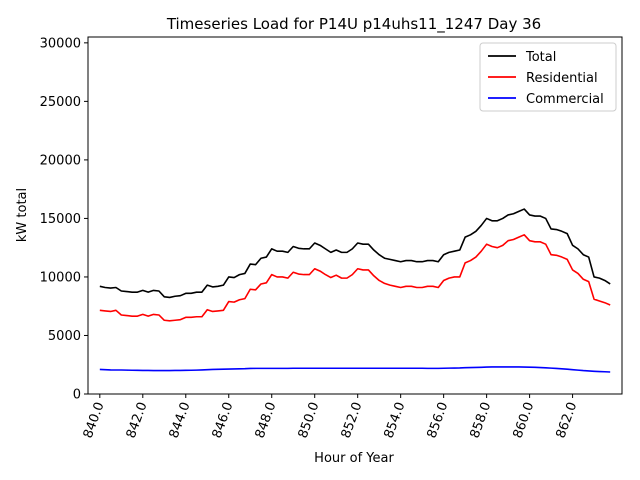 Image resolution: width=640 pixels, height=480 pixels. Describe the element at coordinates (60, 102) in the screenshot. I see `y-tick-label: 25000` at that location.